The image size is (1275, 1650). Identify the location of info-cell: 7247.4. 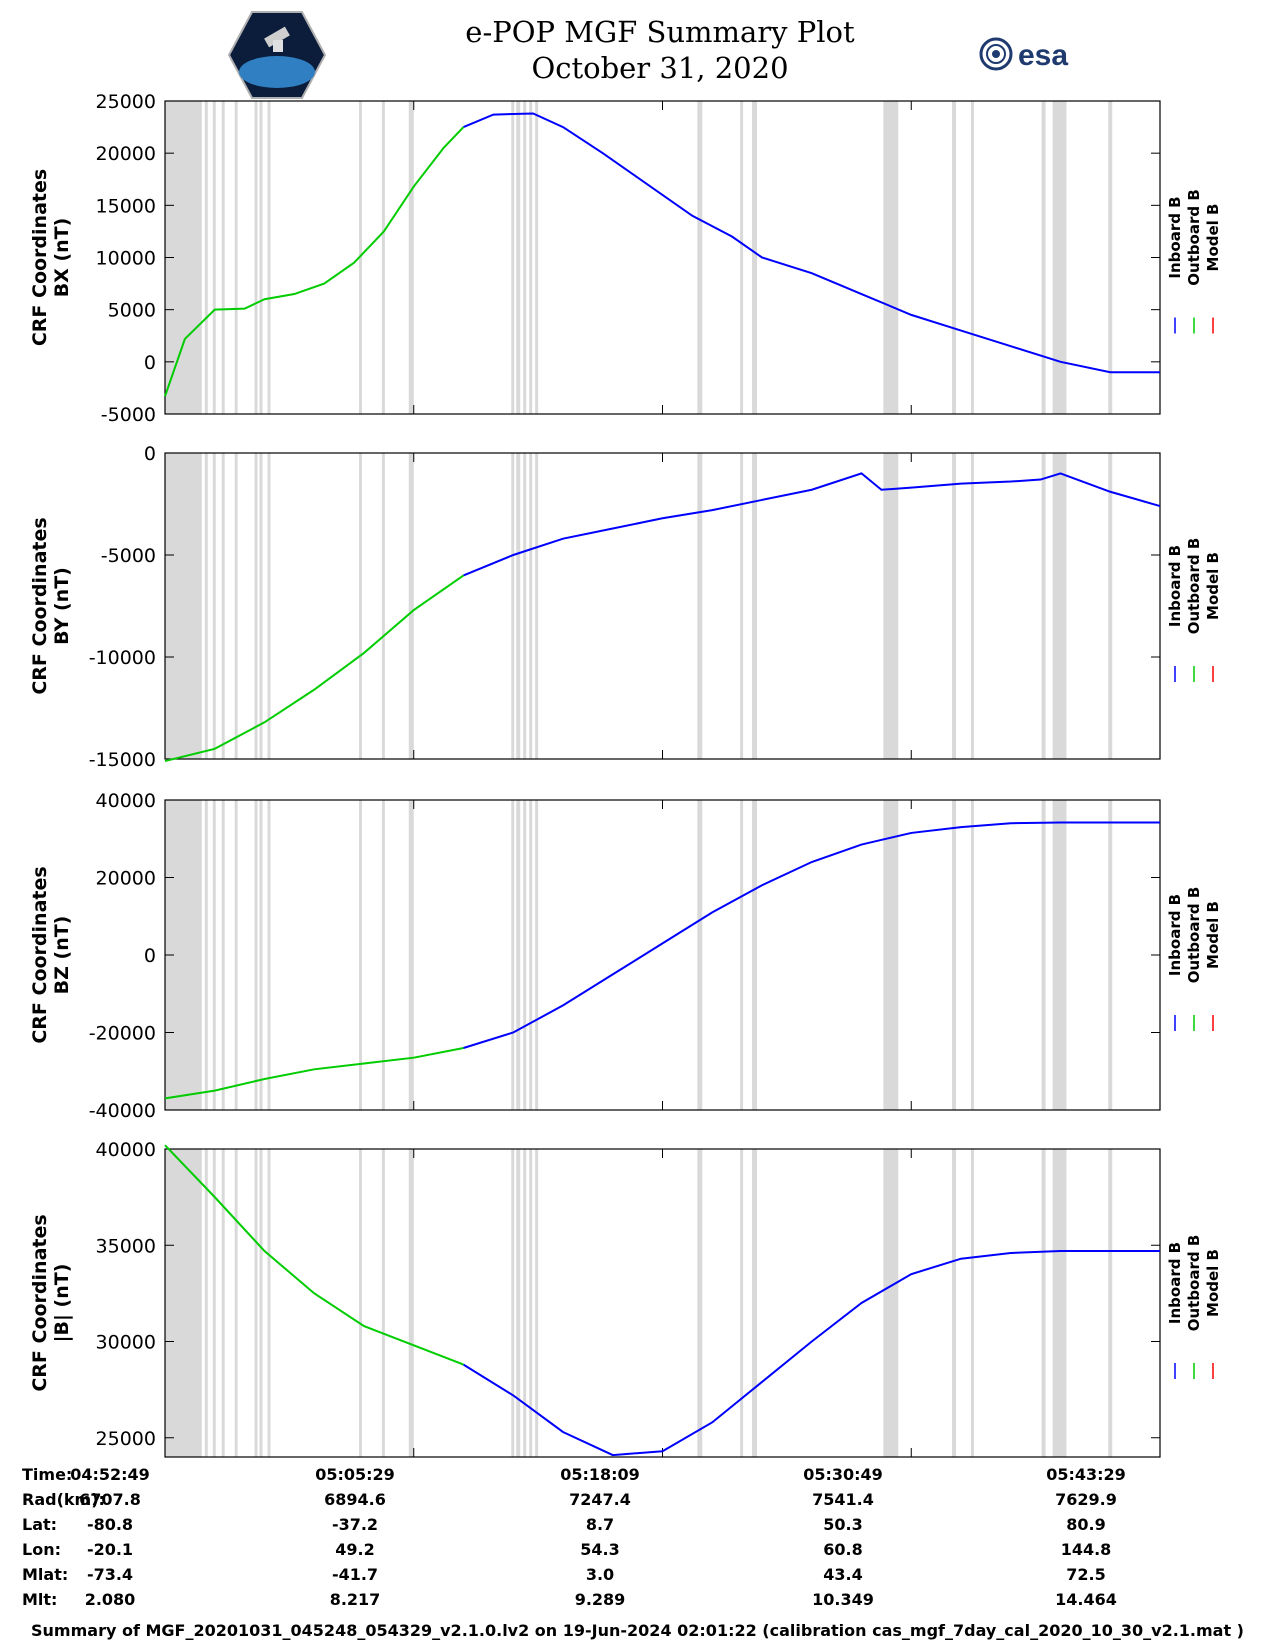
(600, 1499).